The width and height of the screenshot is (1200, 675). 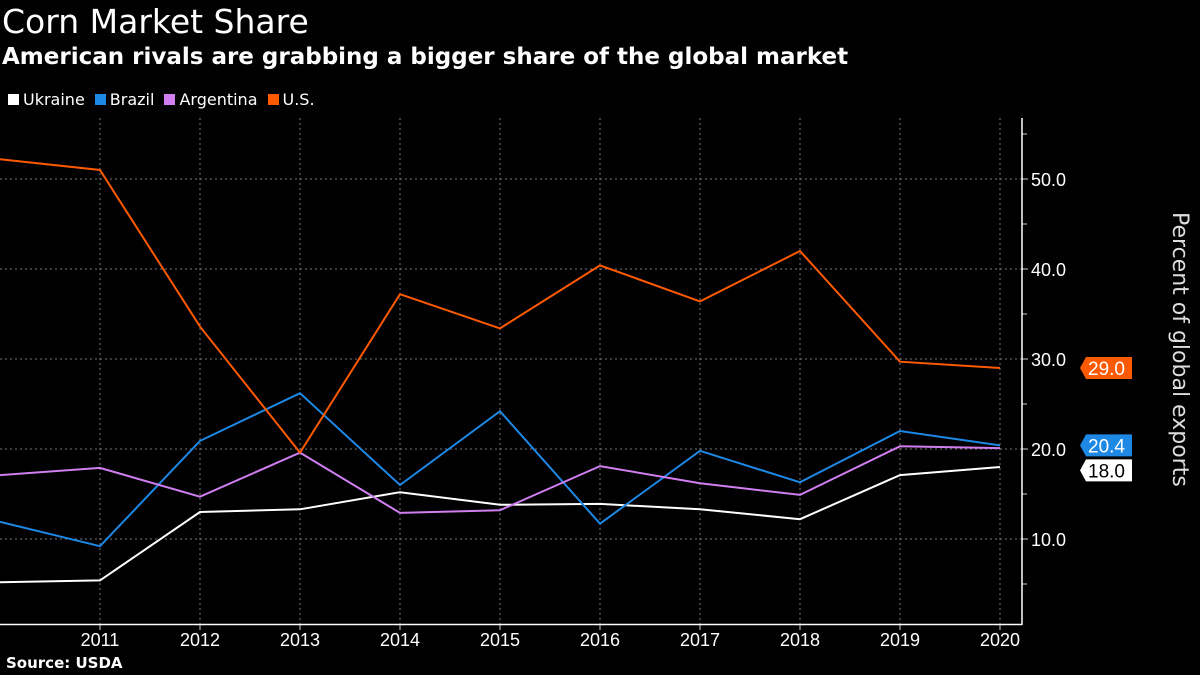 What do you see at coordinates (64, 663) in the screenshot?
I see `source-note: Source: USDA` at bounding box center [64, 663].